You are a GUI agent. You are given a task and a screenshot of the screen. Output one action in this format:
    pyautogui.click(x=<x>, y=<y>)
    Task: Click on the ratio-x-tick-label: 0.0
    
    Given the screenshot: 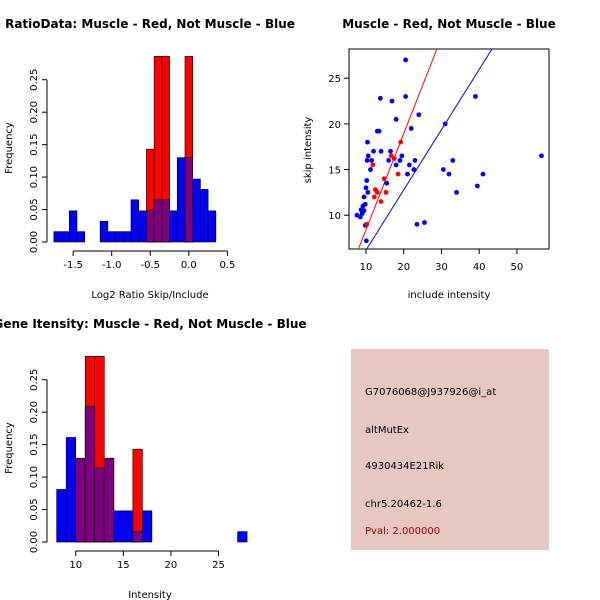 What is the action you would take?
    pyautogui.click(x=189, y=265)
    